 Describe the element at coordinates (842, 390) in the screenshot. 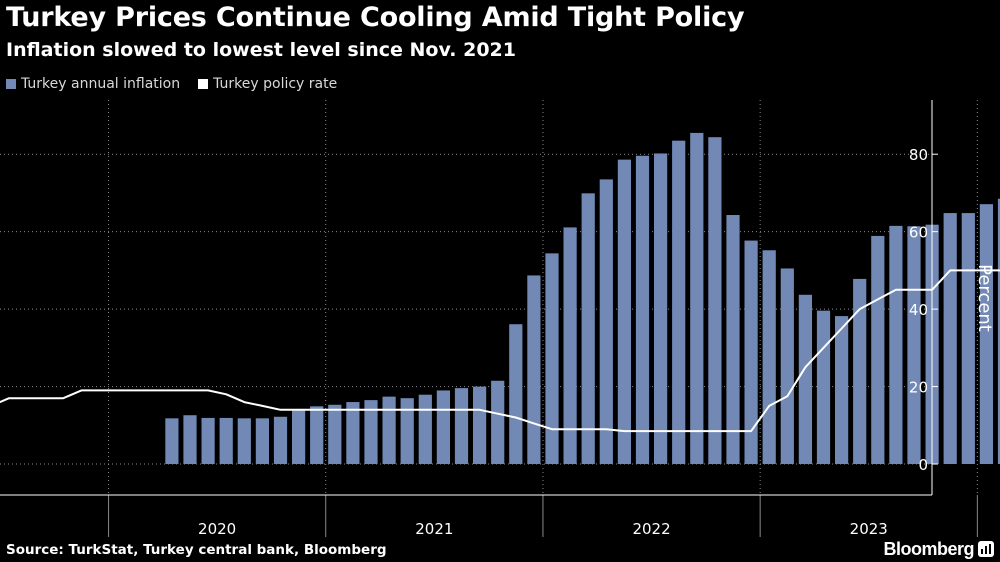

I see `bar-inflation-may-2023` at that location.